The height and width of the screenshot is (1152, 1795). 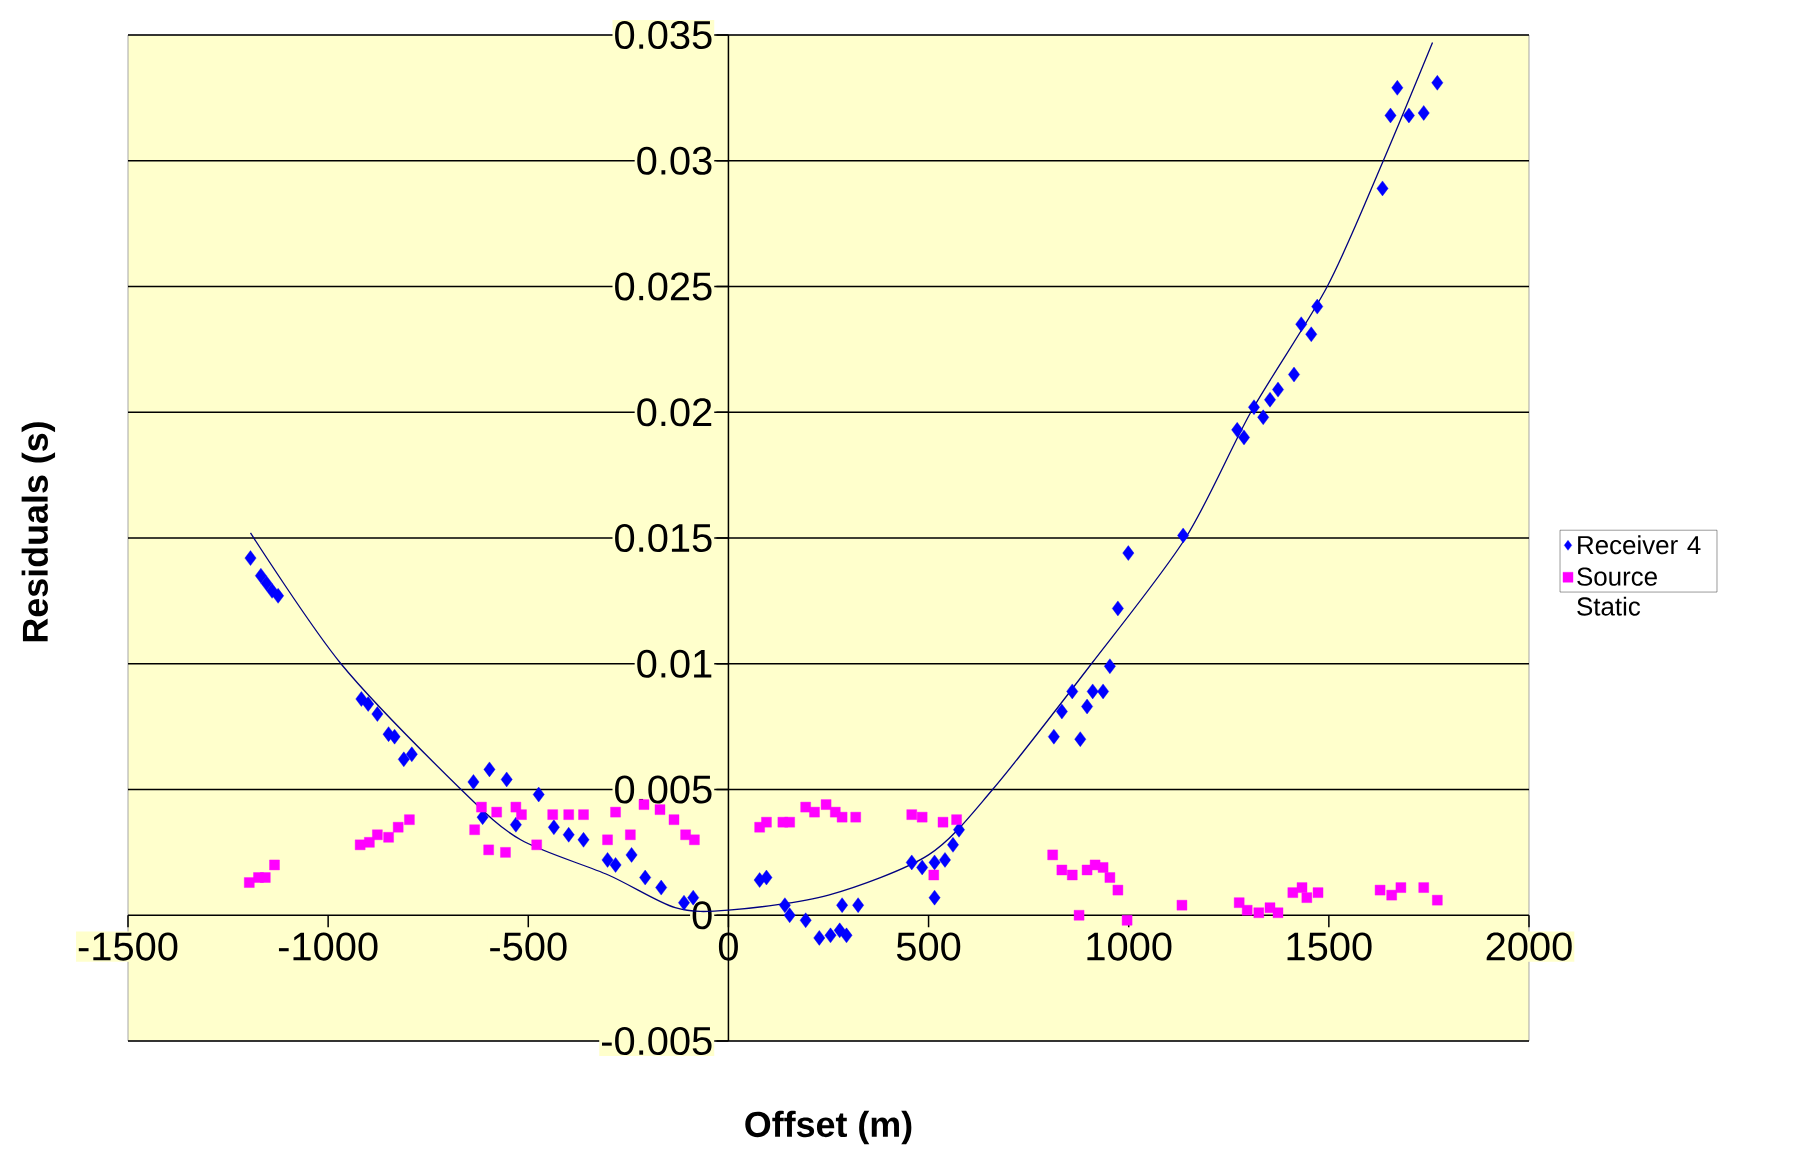 I want to click on x-tick-label: 1000, so click(x=1129, y=946).